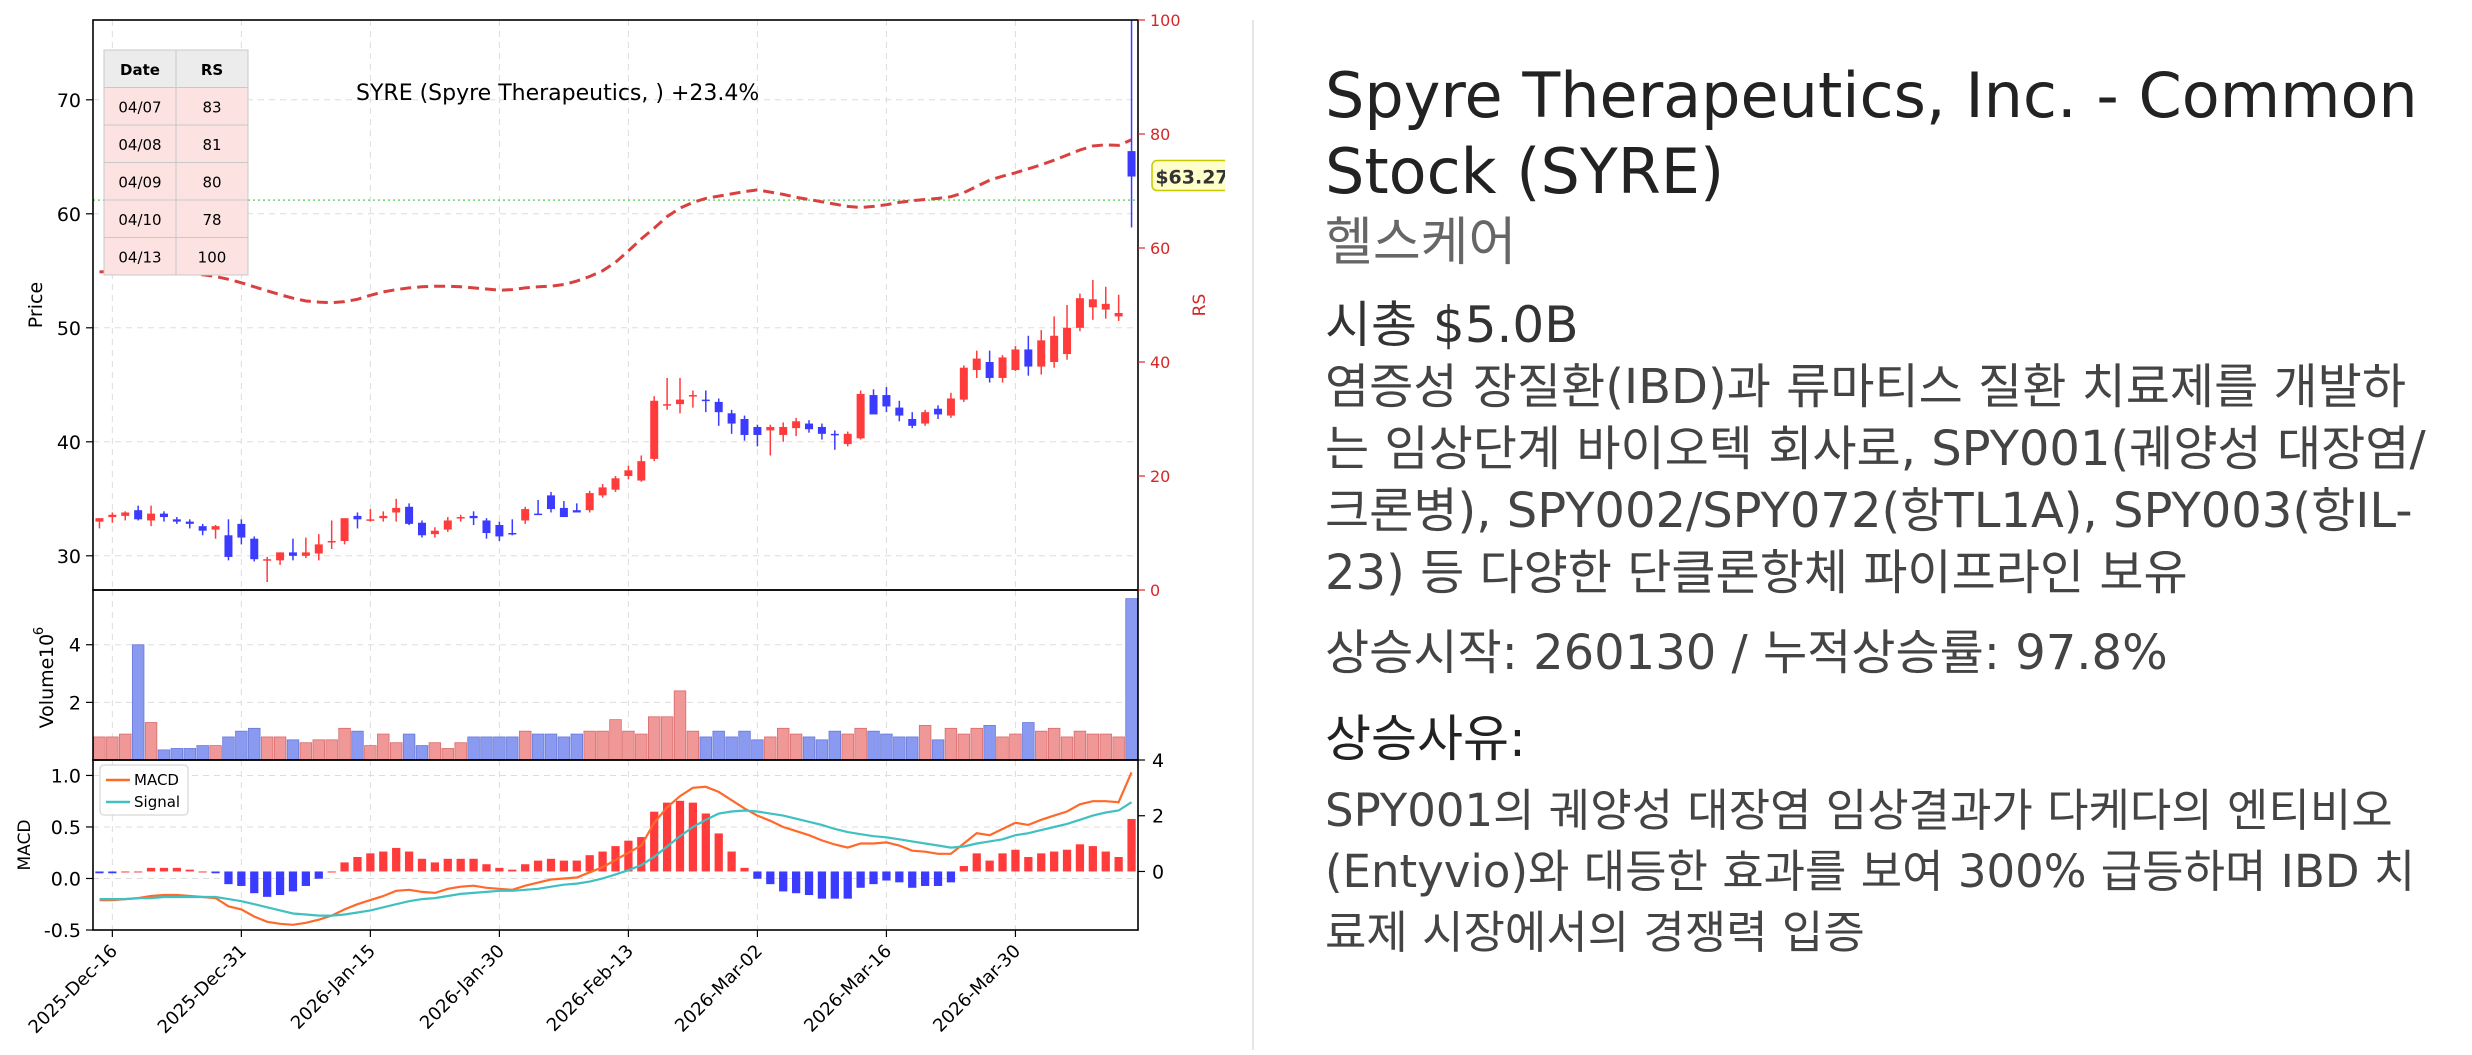 Image resolution: width=2472 pixels, height=1055 pixels. I want to click on hist-tick-label: 4, so click(1158, 761).